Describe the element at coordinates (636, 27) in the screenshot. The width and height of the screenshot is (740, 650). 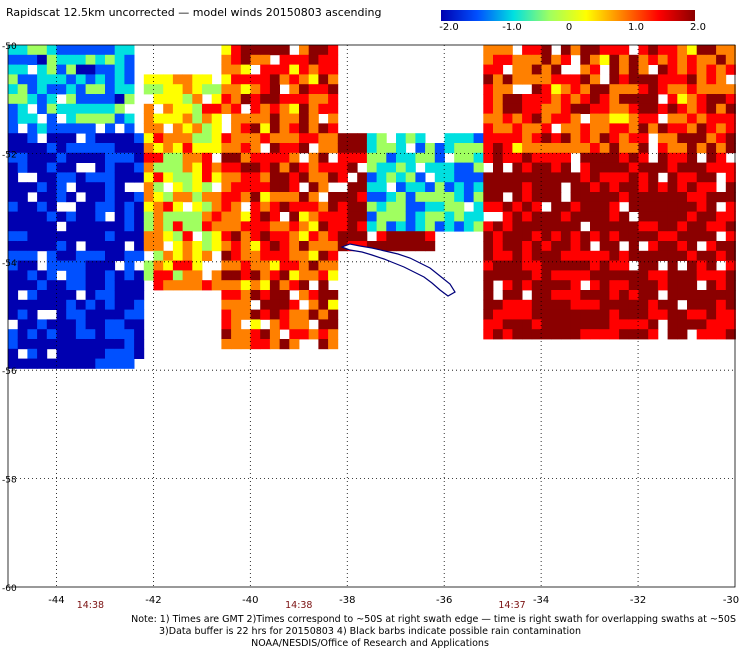
I see `colorbar-label: 1.0` at that location.